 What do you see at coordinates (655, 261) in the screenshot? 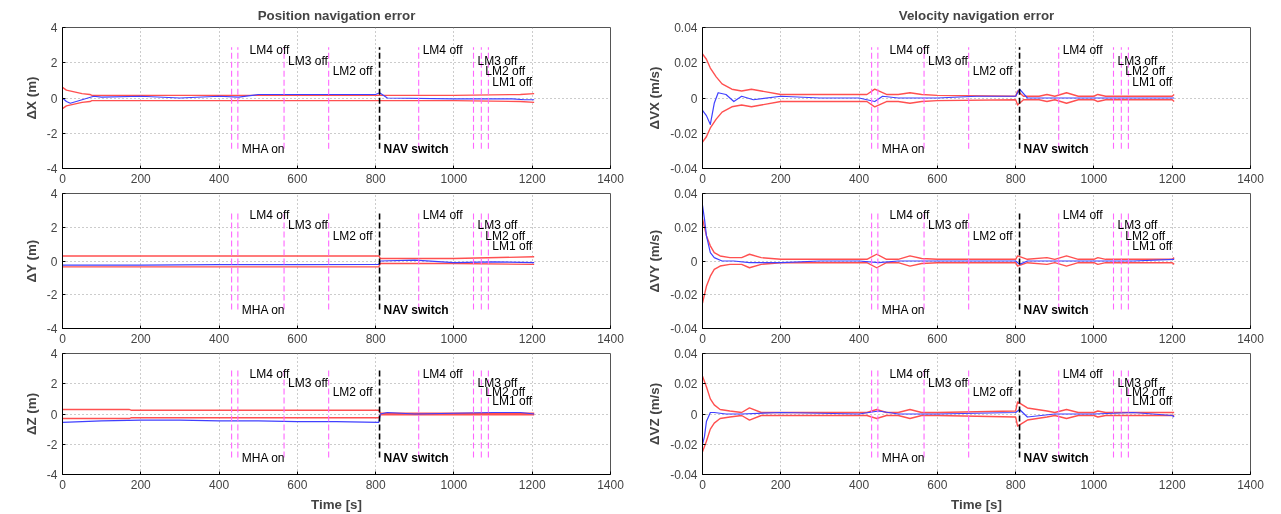
I see `y-axis-title: ΔVY (m/s)` at bounding box center [655, 261].